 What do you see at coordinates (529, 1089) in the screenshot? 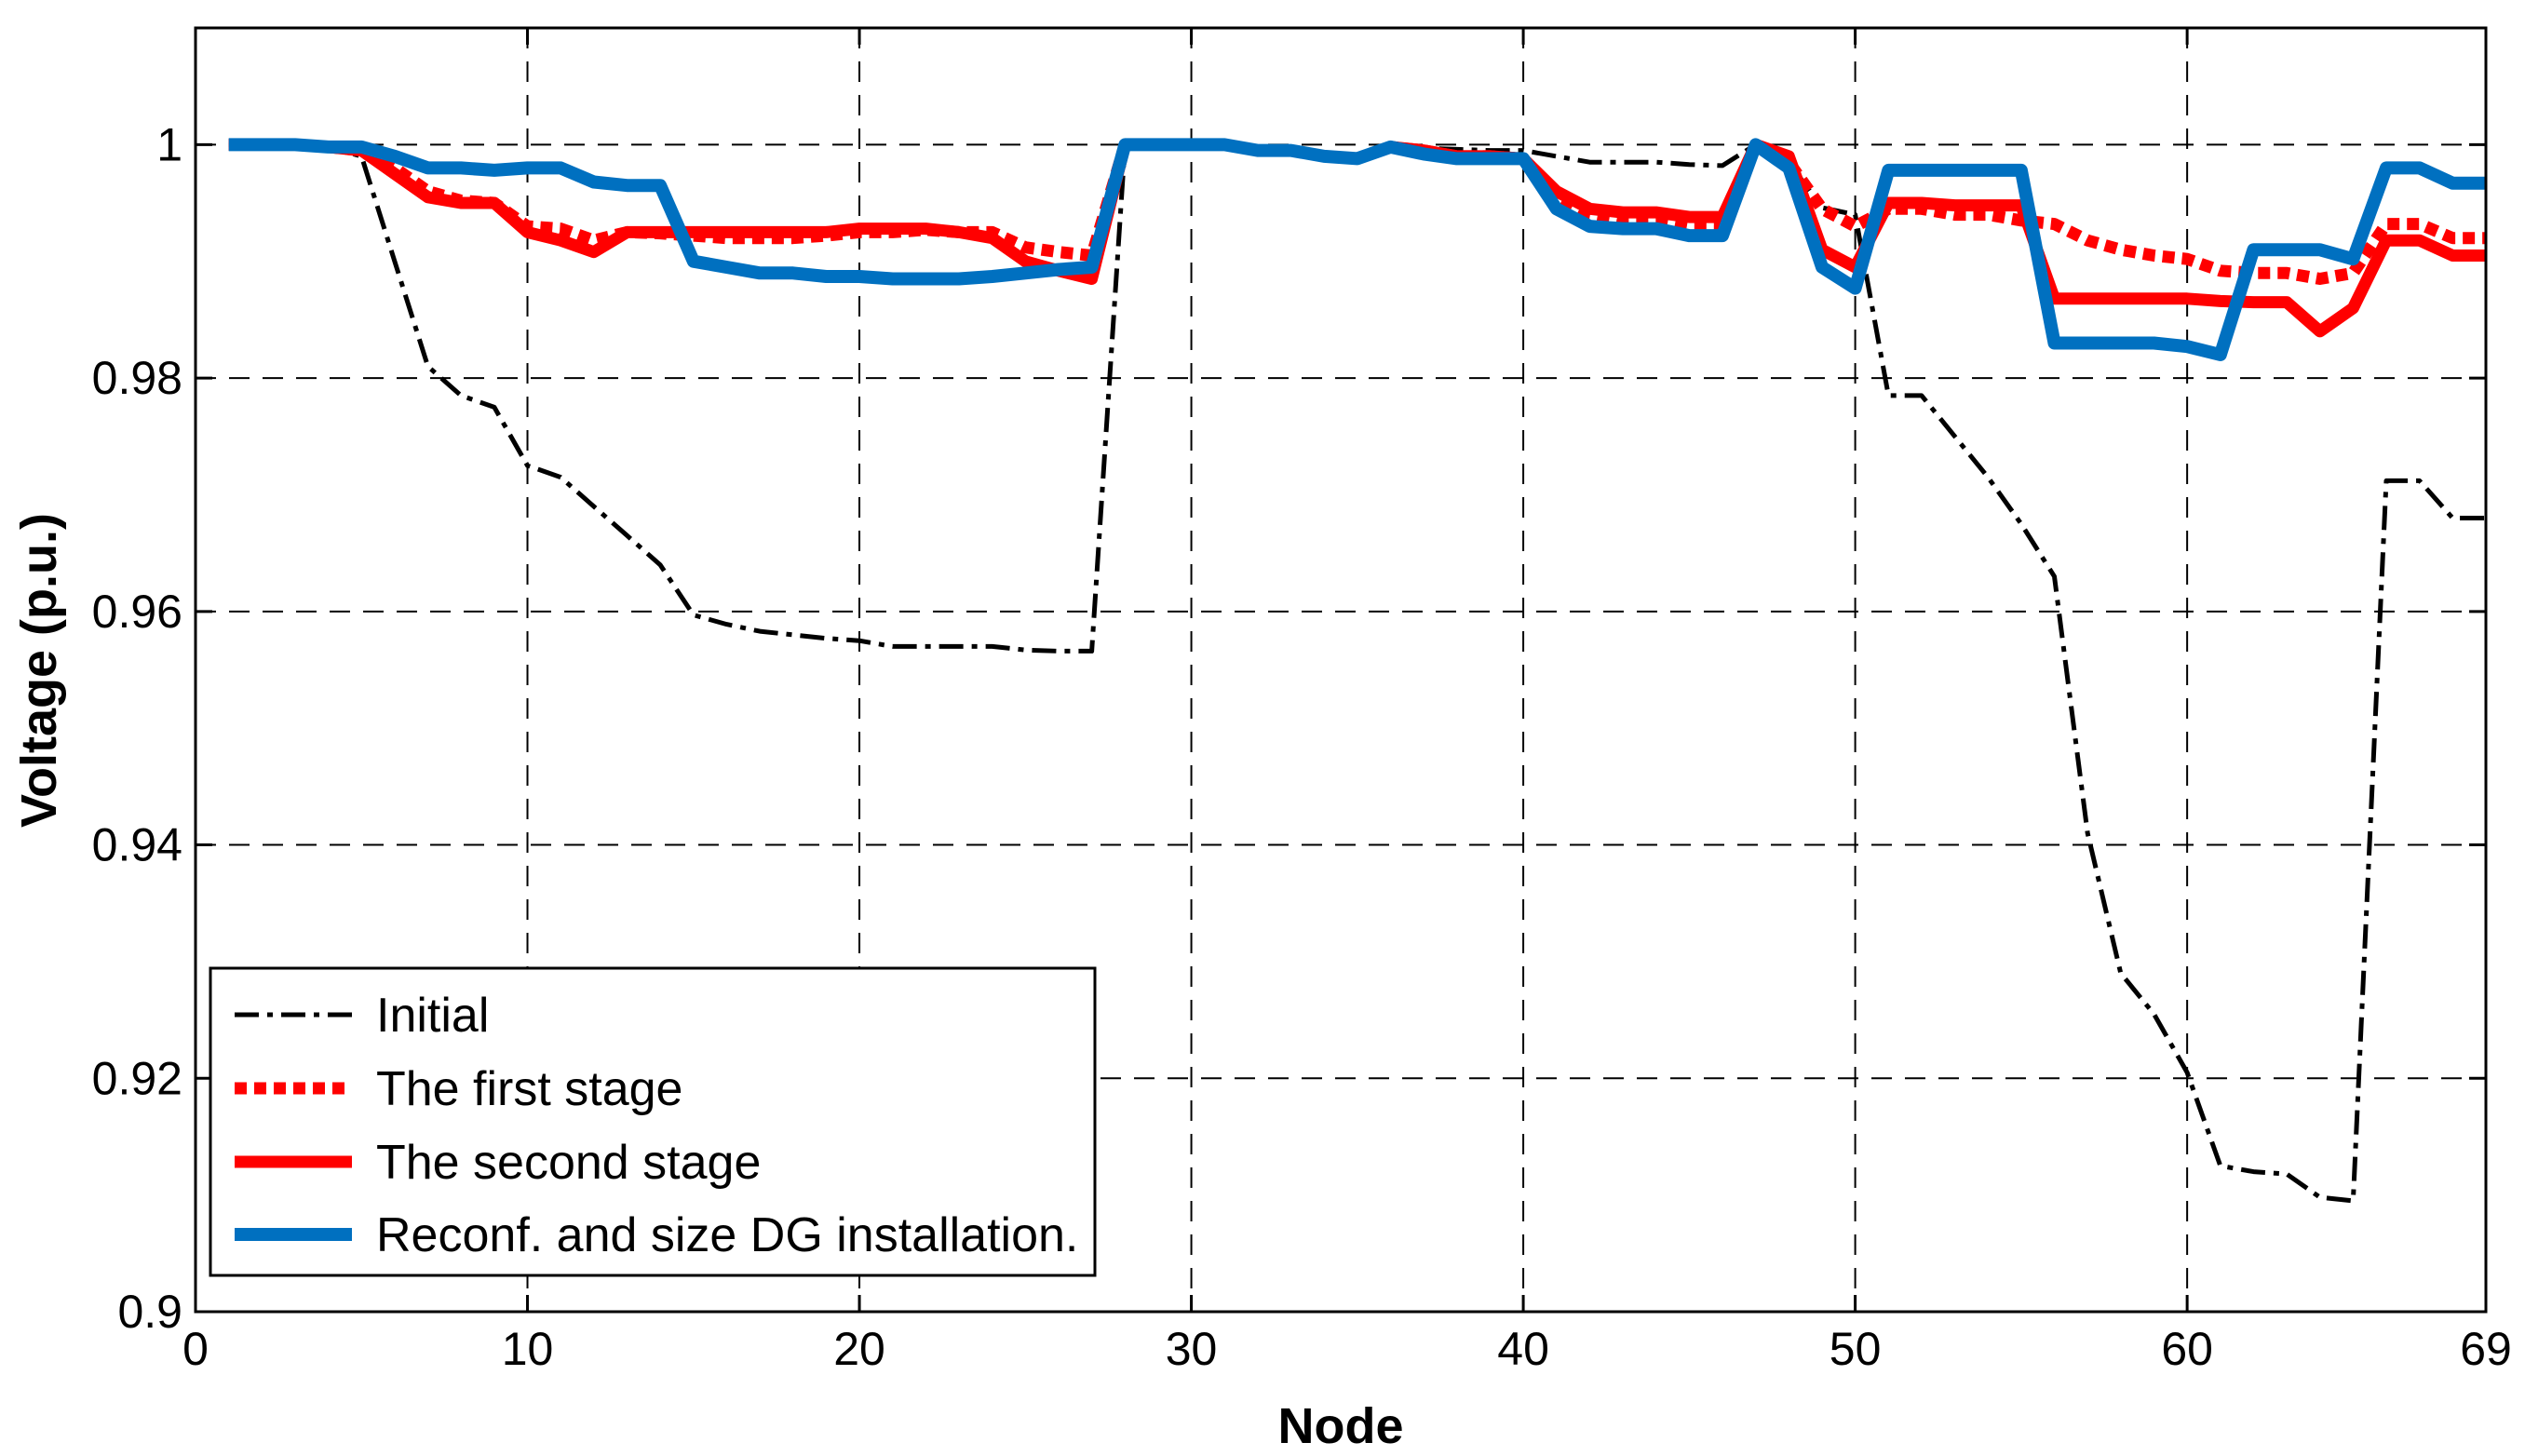
I see `legend-label: The first stage` at bounding box center [529, 1089].